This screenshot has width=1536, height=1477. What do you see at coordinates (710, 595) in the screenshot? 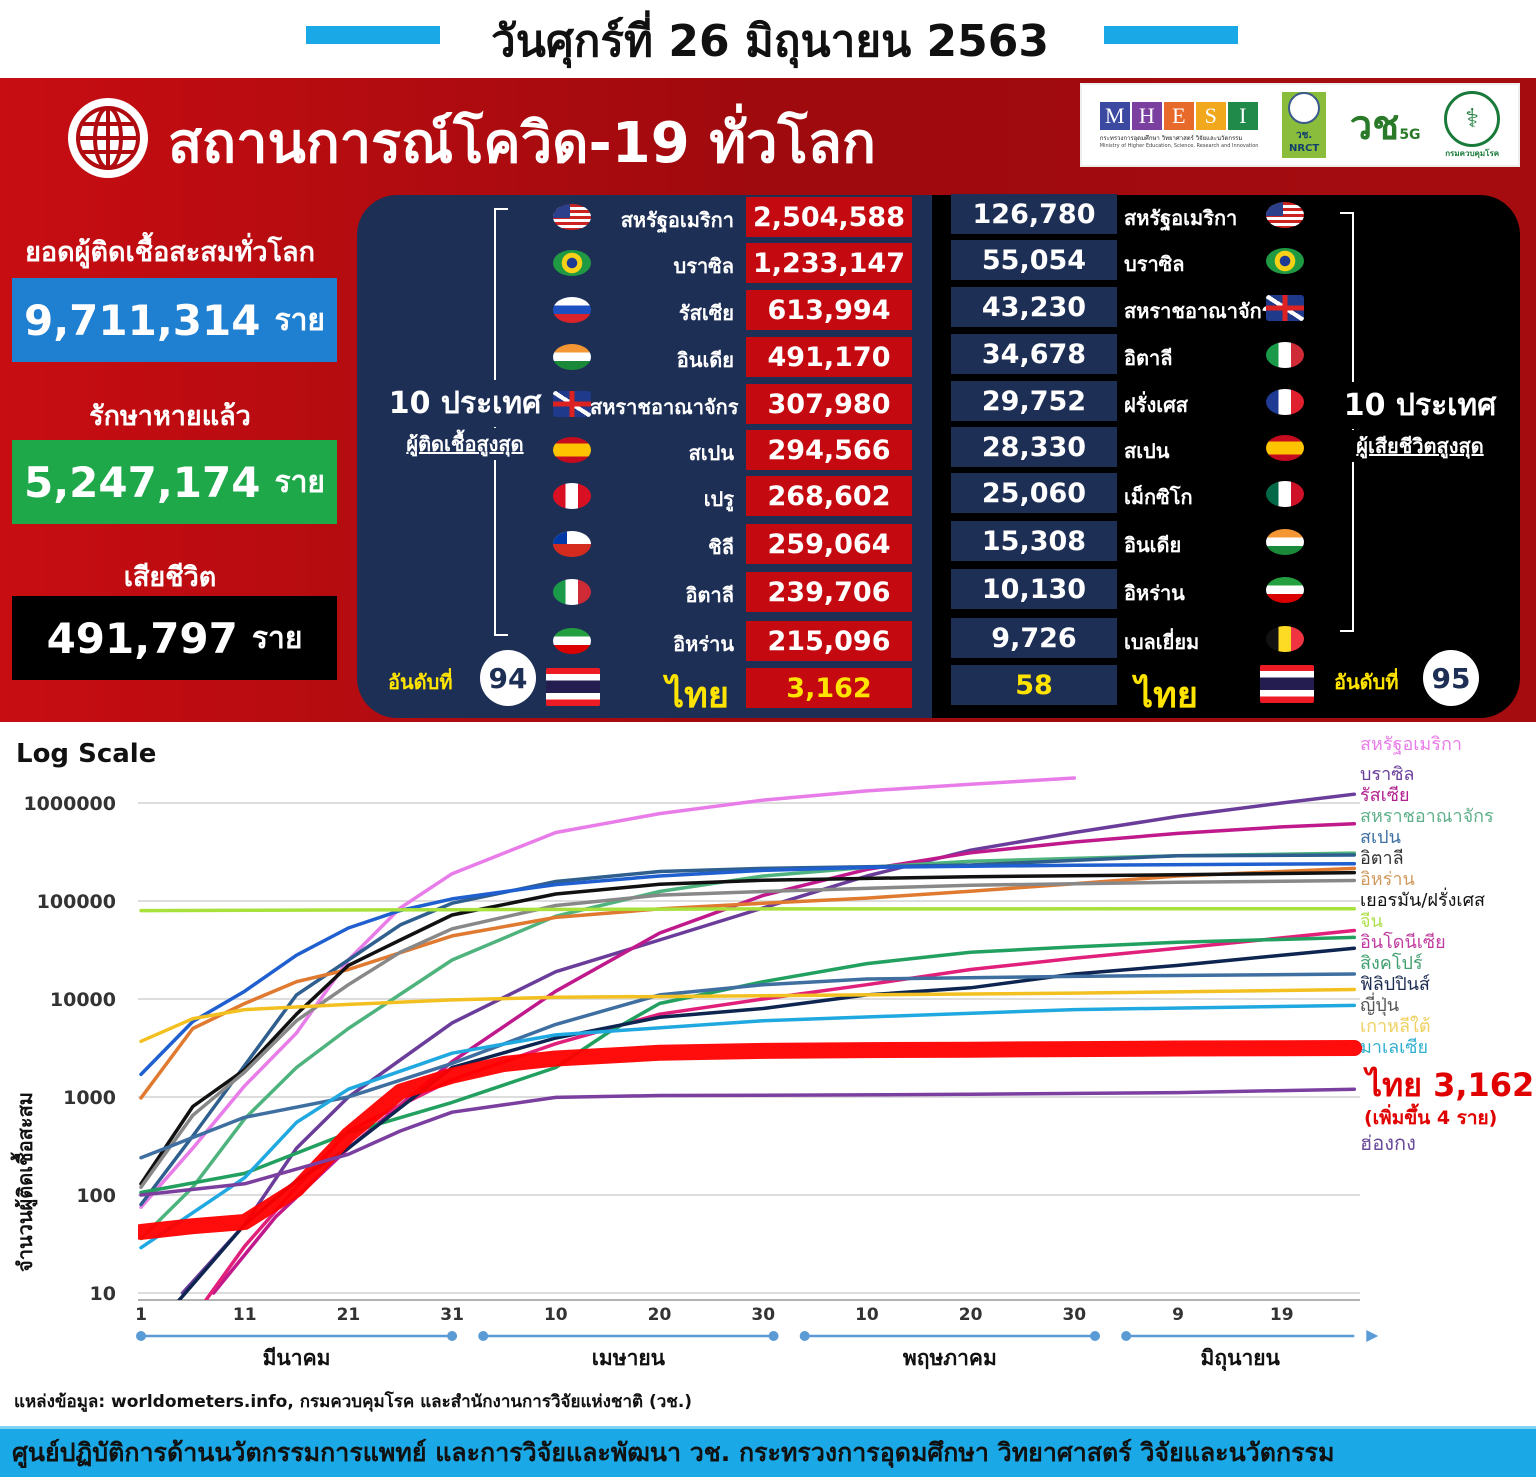
I see `infected-country: อิตาลี` at bounding box center [710, 595].